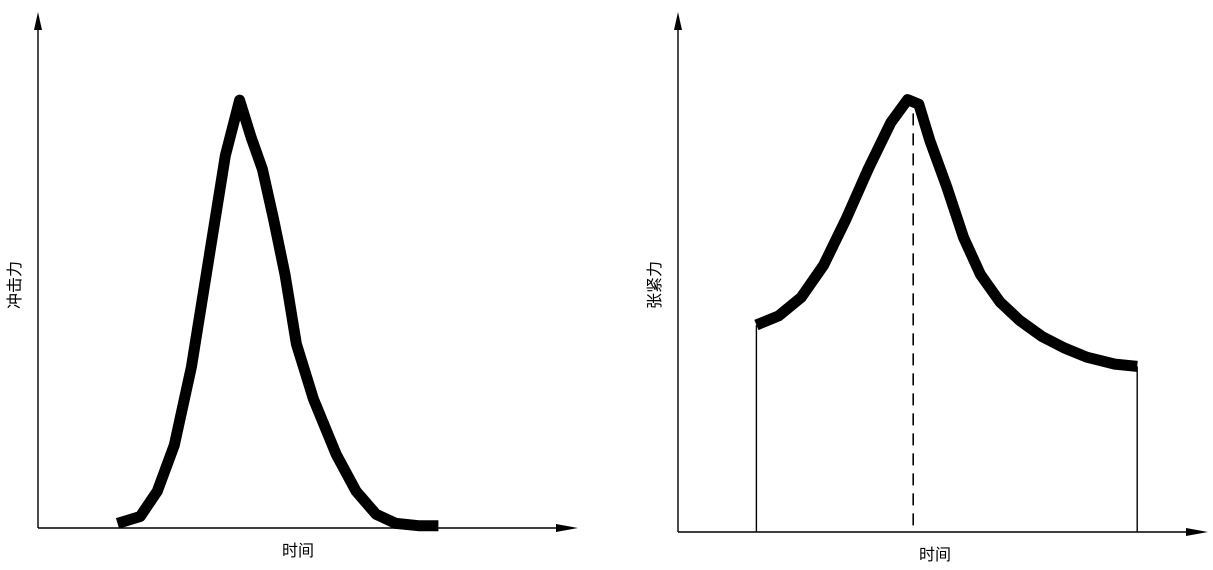 This screenshot has width=1213, height=570. Describe the element at coordinates (654, 285) in the screenshot. I see `y-axis-label-2: 张紧力` at that location.